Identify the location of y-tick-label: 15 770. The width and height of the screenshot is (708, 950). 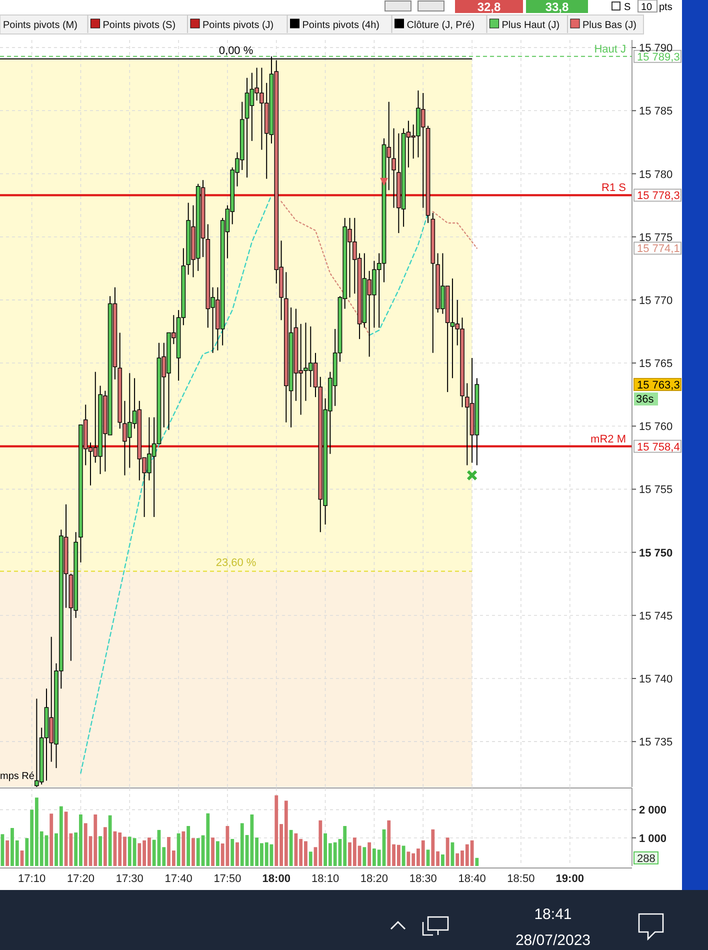
(656, 300).